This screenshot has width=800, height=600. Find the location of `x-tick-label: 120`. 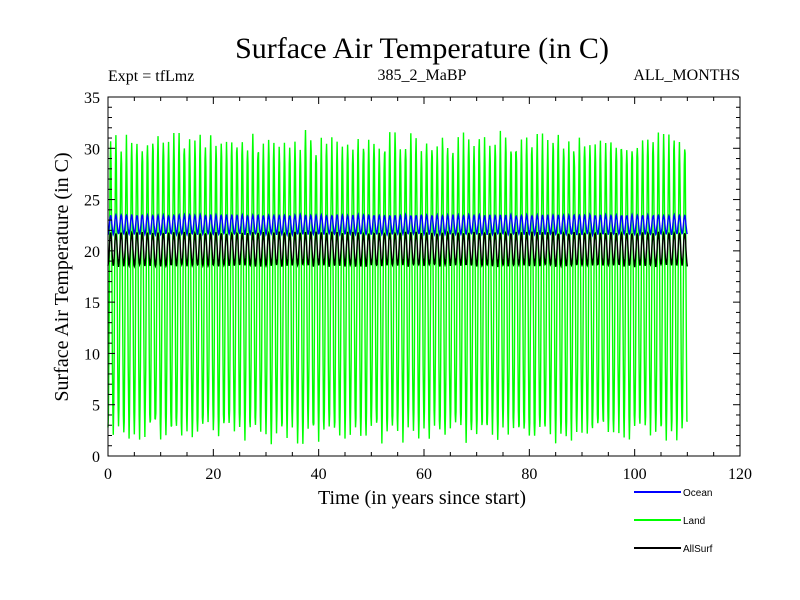

x-tick-label: 120 is located at coordinates (740, 474).